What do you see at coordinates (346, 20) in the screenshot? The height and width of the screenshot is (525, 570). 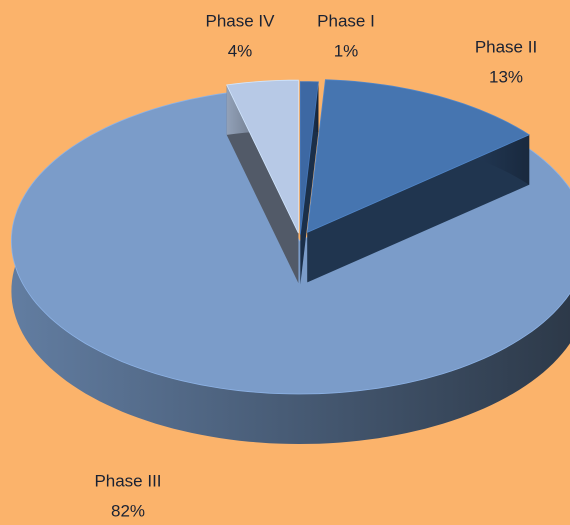 I see `slice-label: Phase I` at bounding box center [346, 20].